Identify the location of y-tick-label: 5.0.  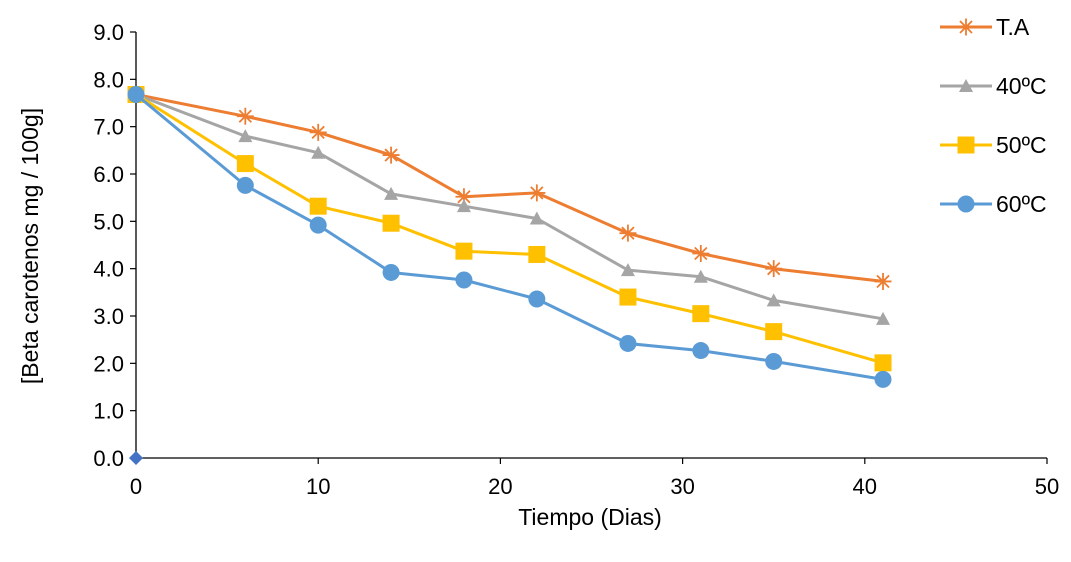
(108, 221).